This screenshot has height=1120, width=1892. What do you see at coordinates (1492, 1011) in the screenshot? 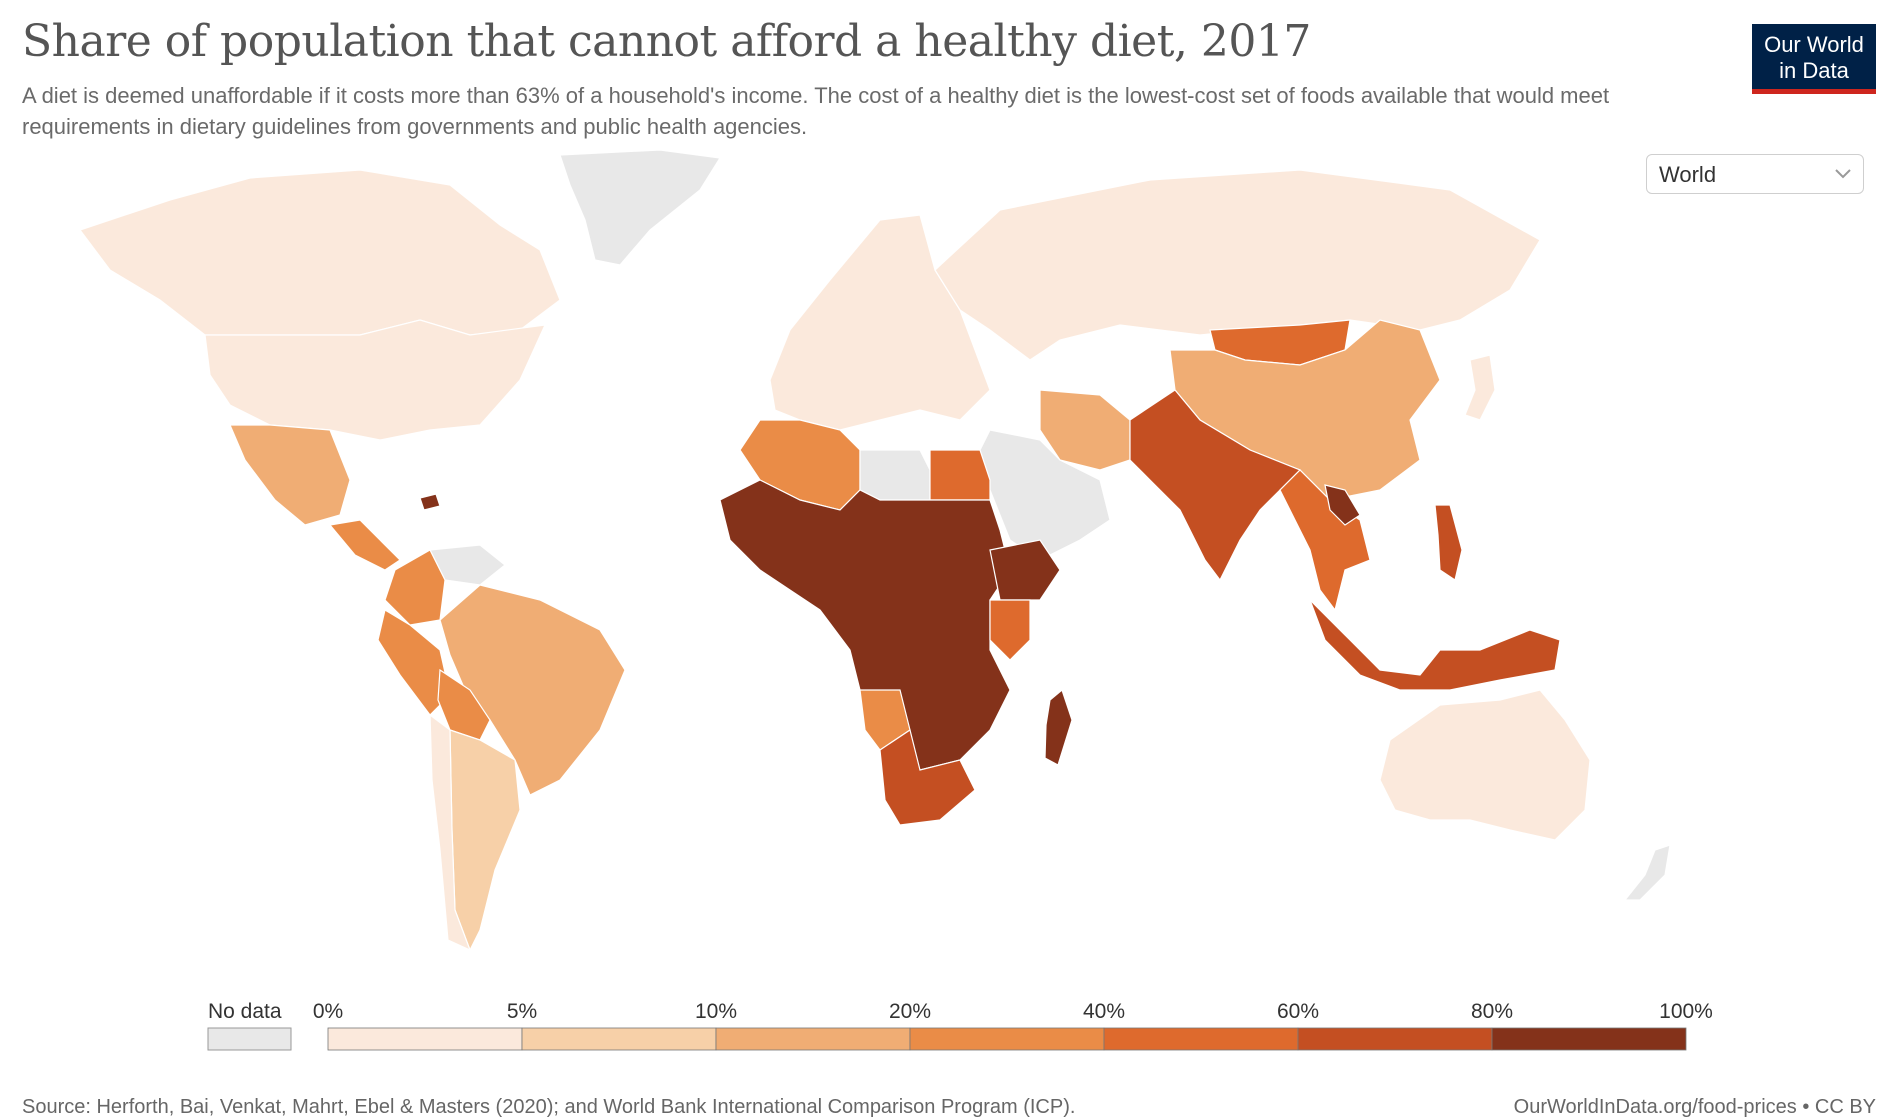
I see `legend-tick-label: 80%` at bounding box center [1492, 1011].